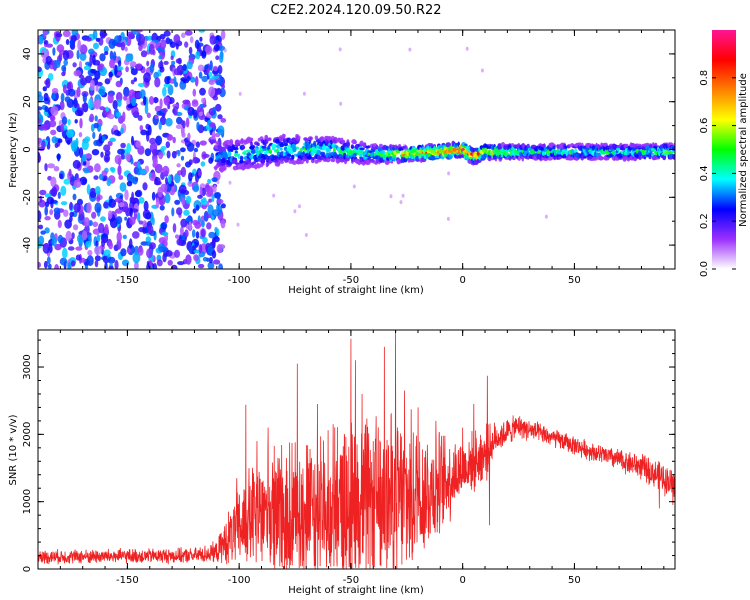 The height and width of the screenshot is (600, 750). What do you see at coordinates (127, 580) in the screenshot?
I see `x-tick-label: -150` at bounding box center [127, 580].